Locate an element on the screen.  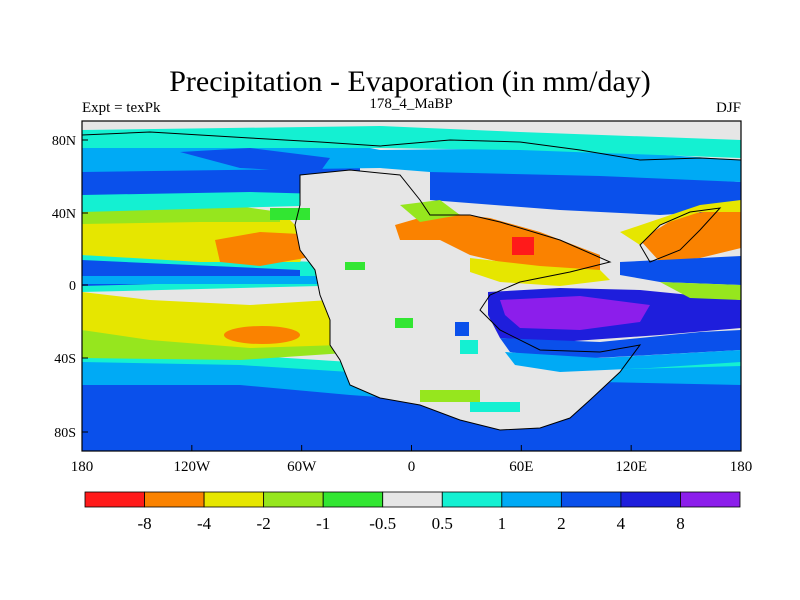
x-tick-label: 120E is located at coordinates (631, 467).